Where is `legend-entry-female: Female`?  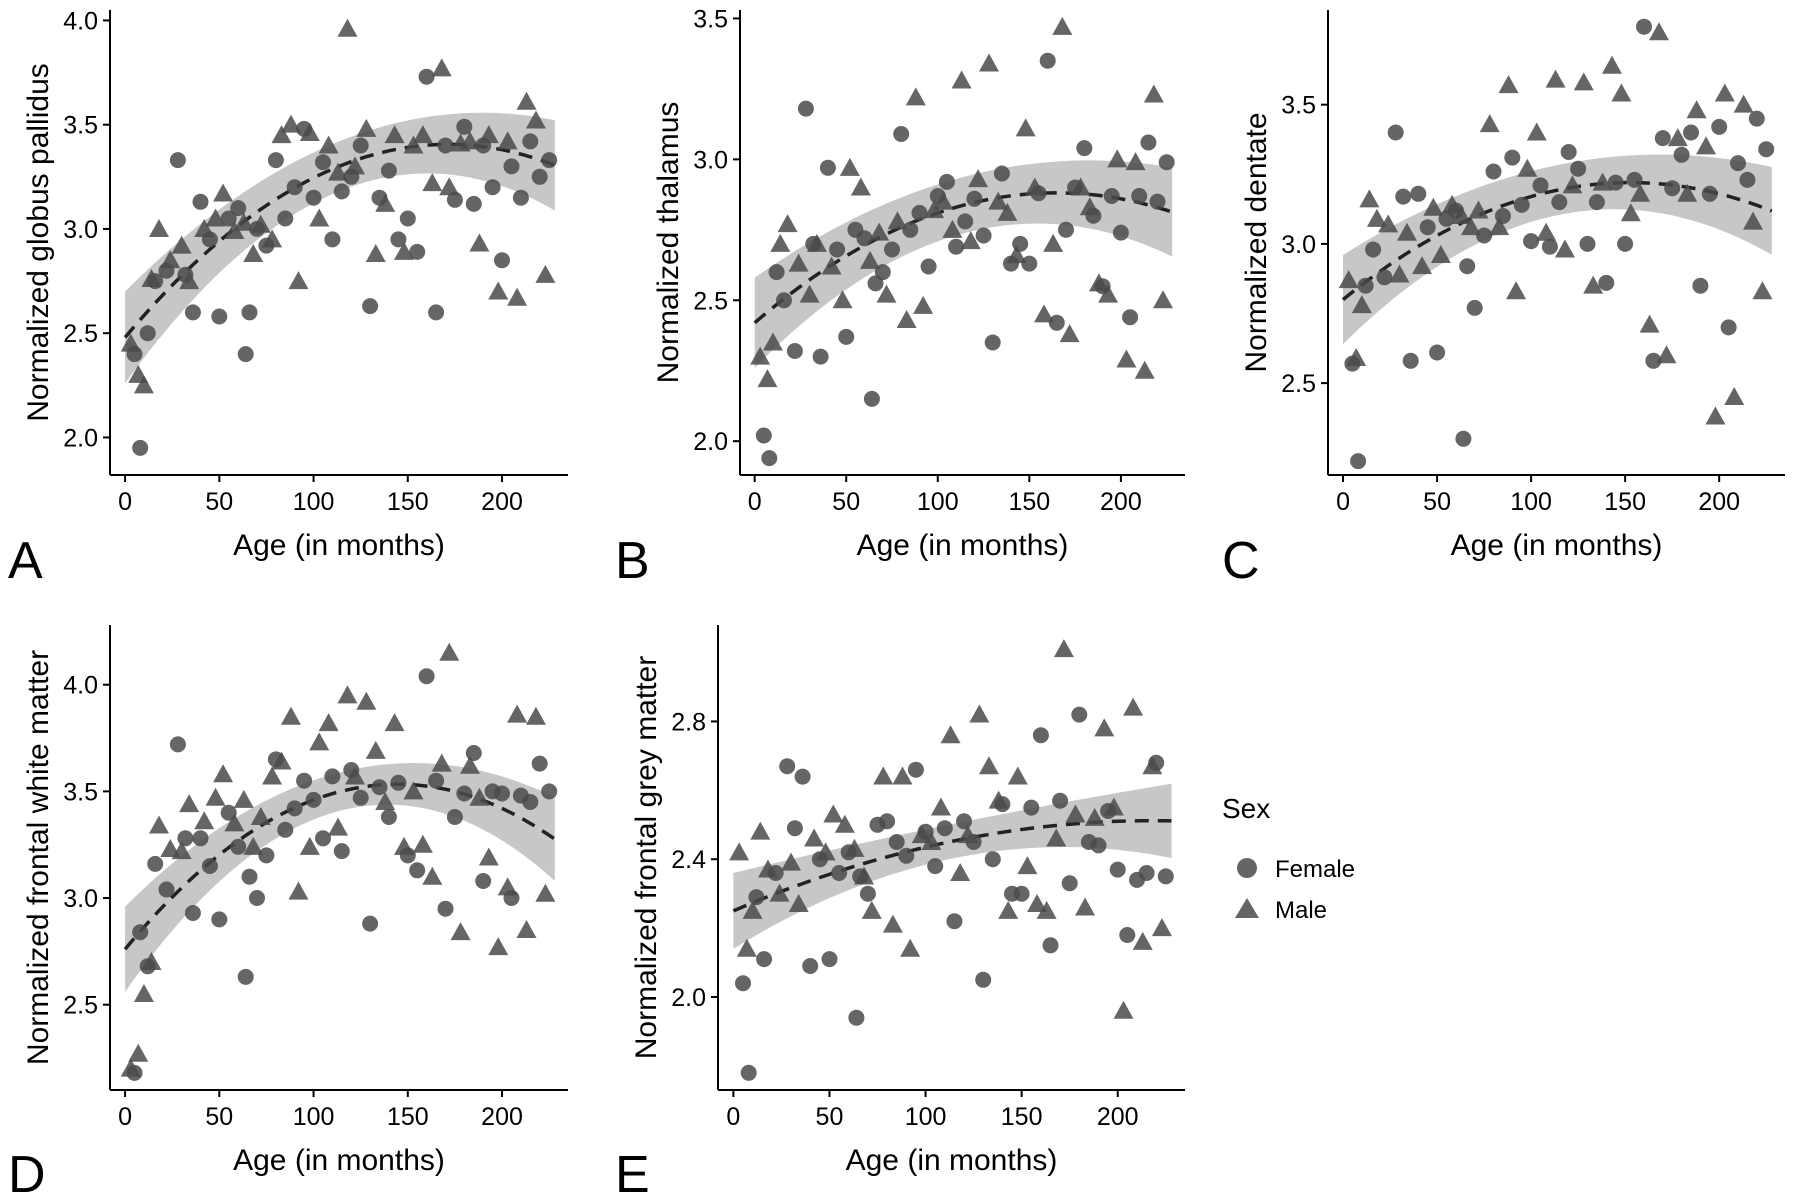 legend-entry-female: Female is located at coordinates (1296, 869).